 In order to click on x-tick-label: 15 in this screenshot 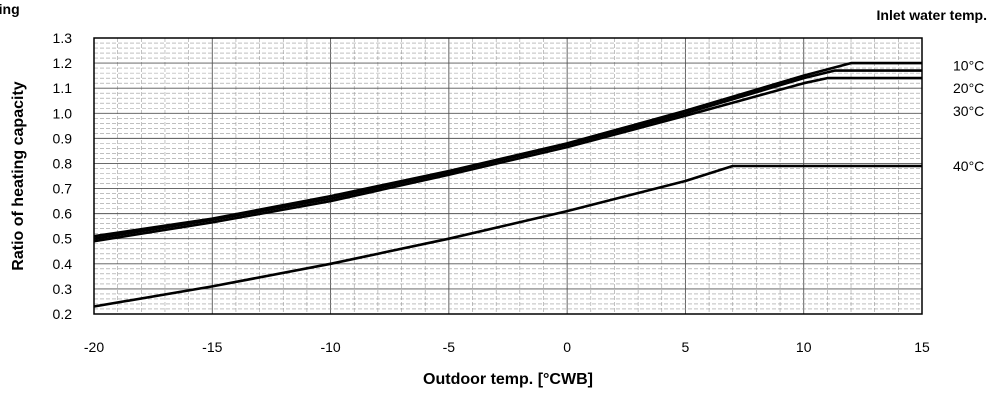, I will do `click(922, 347)`.